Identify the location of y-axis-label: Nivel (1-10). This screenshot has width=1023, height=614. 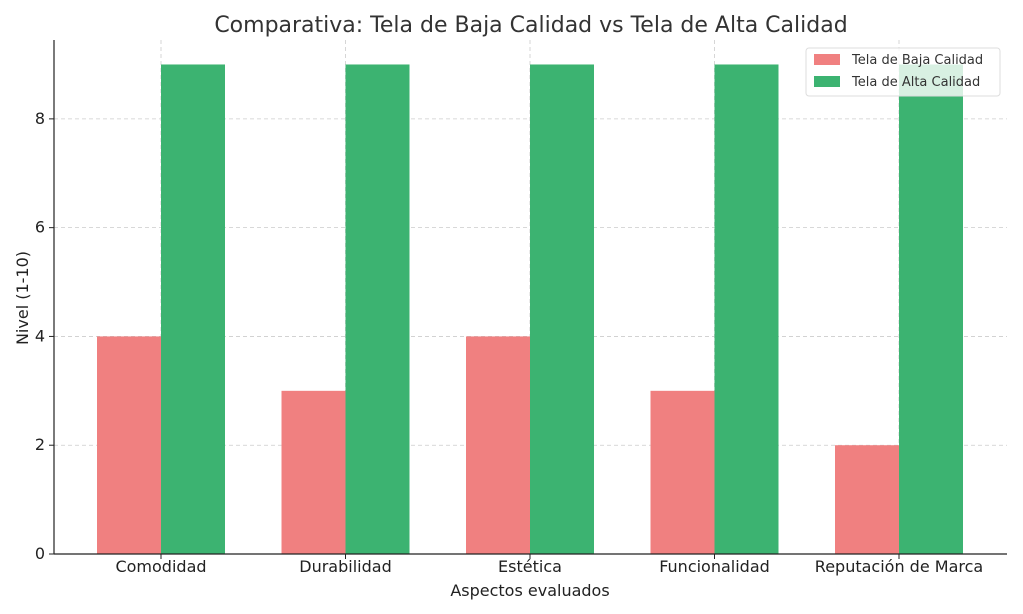
(22, 298).